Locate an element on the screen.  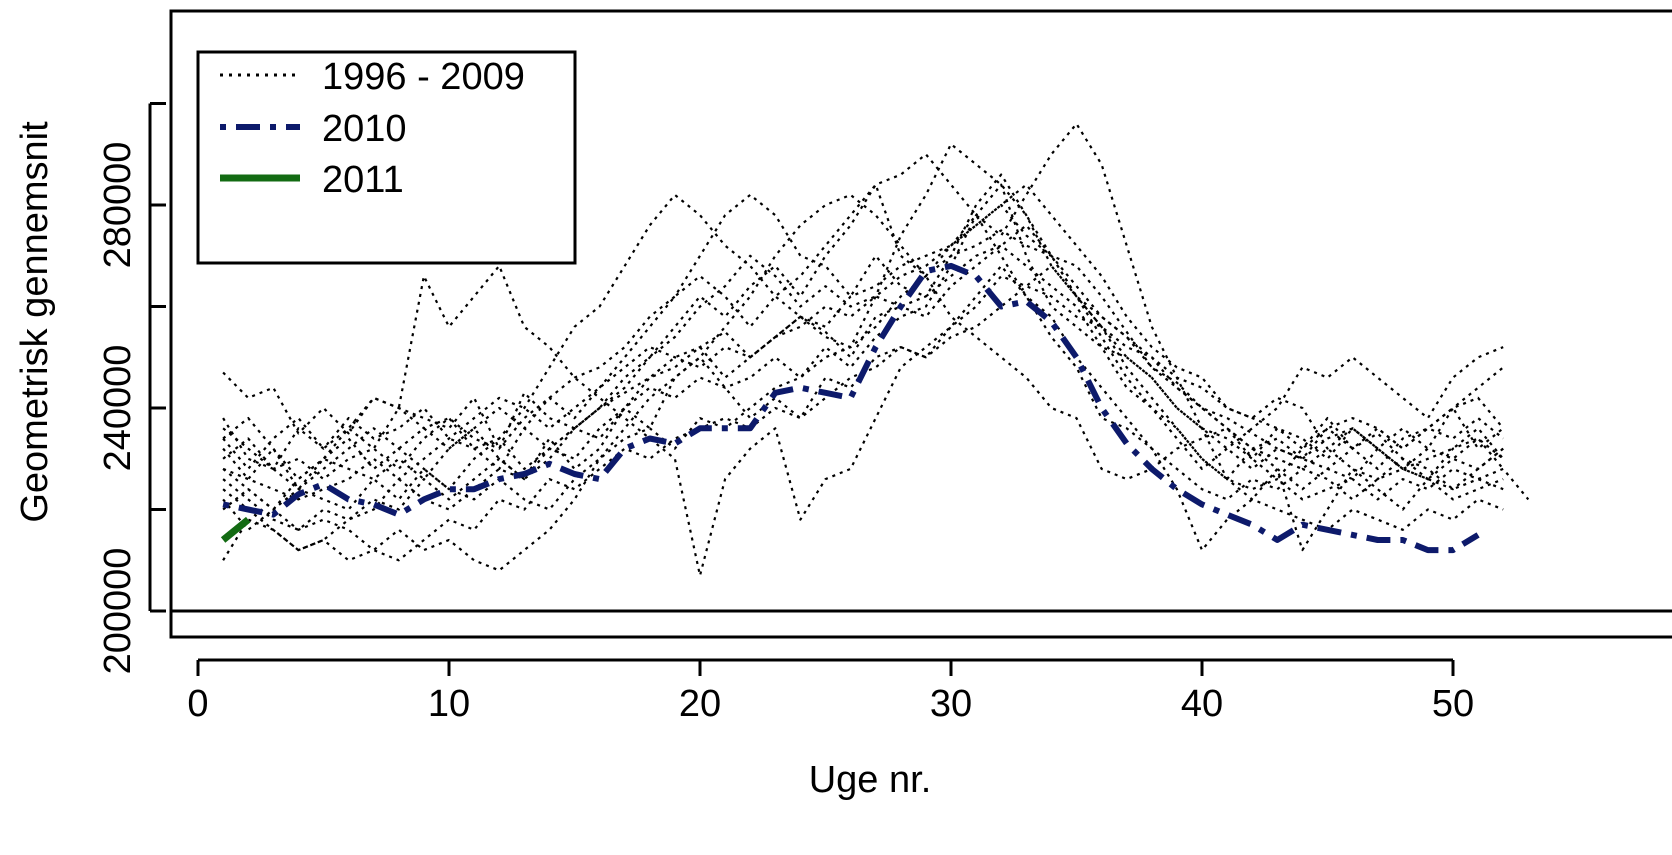
x-axis: 0 10 20 30 40 50 is located at coordinates (830, 691).